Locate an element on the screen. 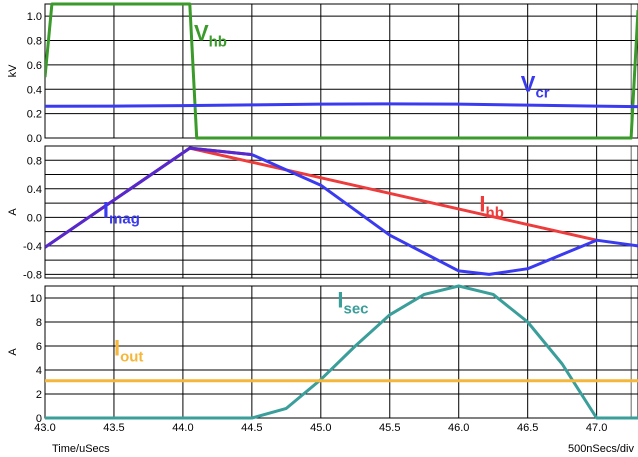  series-label-cr: Vcr is located at coordinates (535, 87).